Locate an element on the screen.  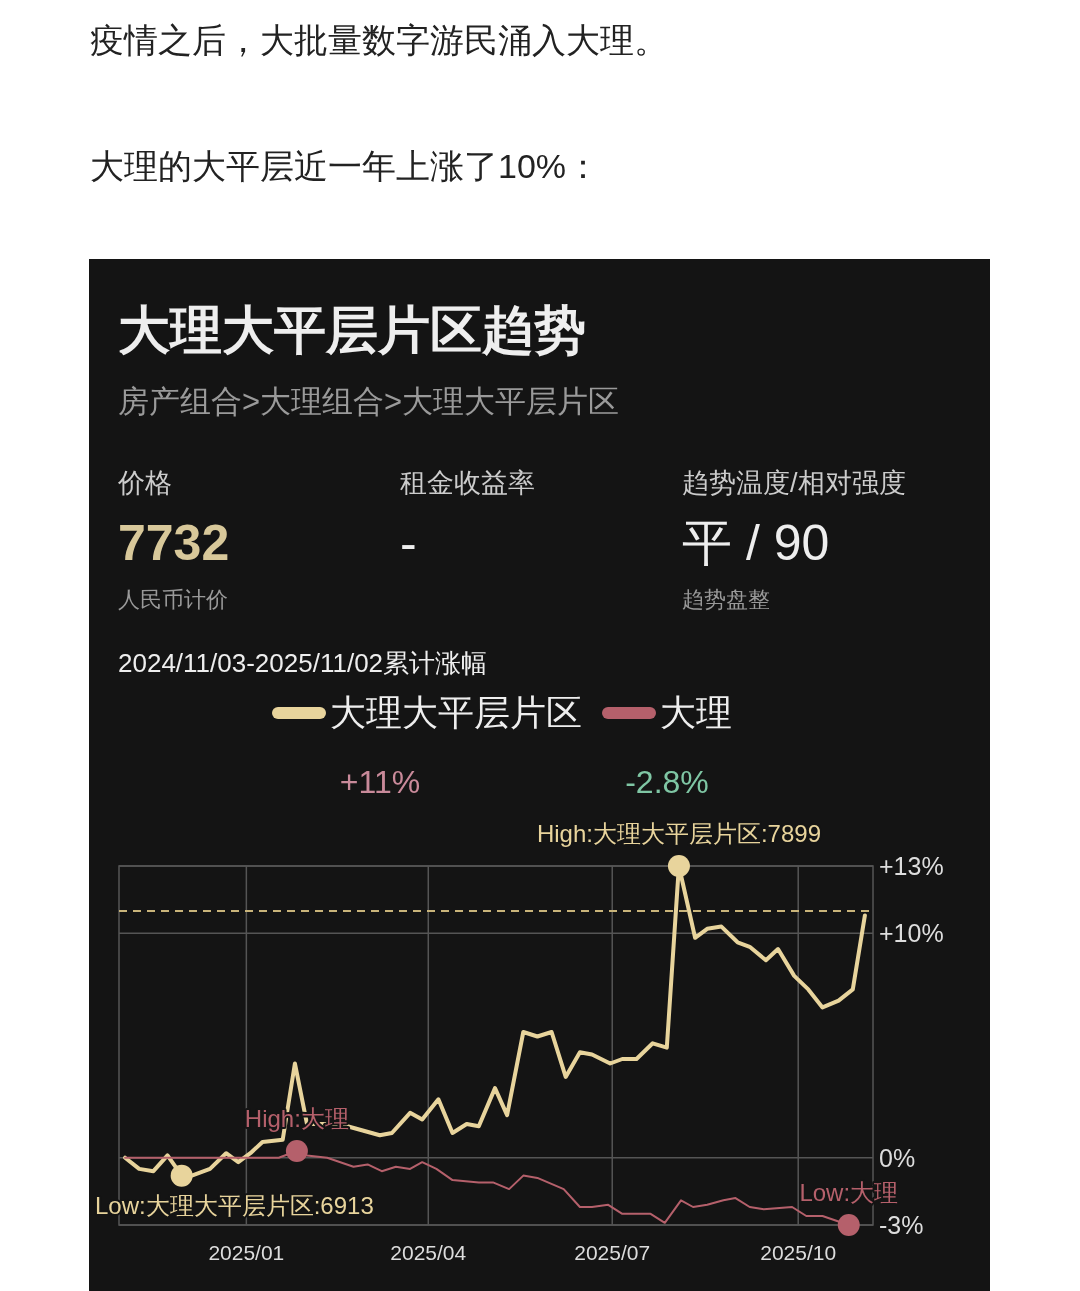
text: 人民币计价 is located at coordinates (173, 599).